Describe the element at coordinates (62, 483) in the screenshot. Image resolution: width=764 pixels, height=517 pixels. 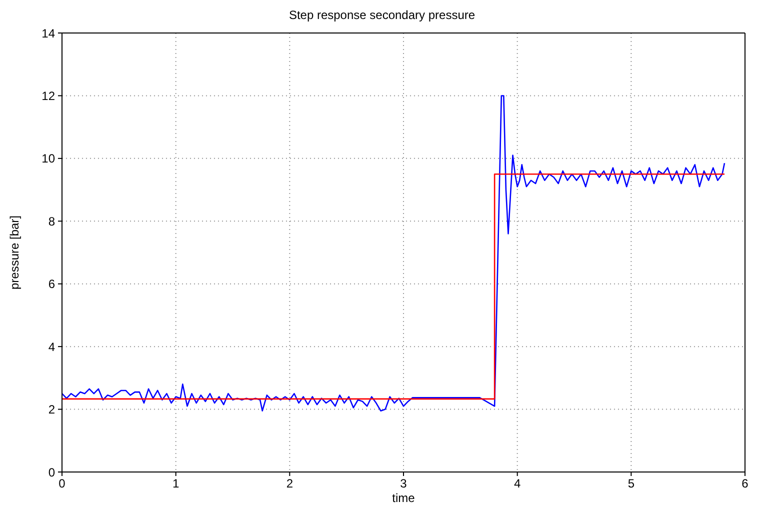
I see `x-tick-label: 0` at that location.